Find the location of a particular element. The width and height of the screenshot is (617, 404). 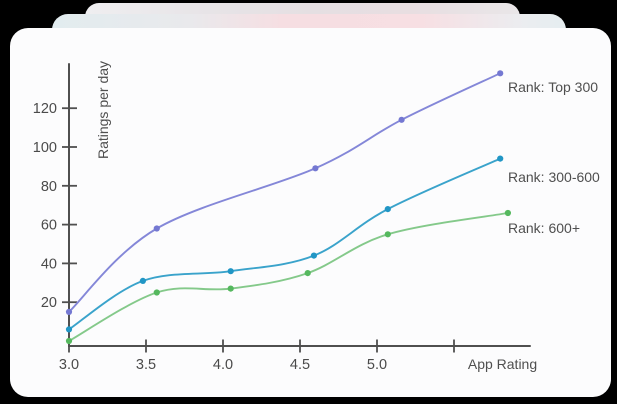

x-axis-title: App Rating is located at coordinates (502, 364).